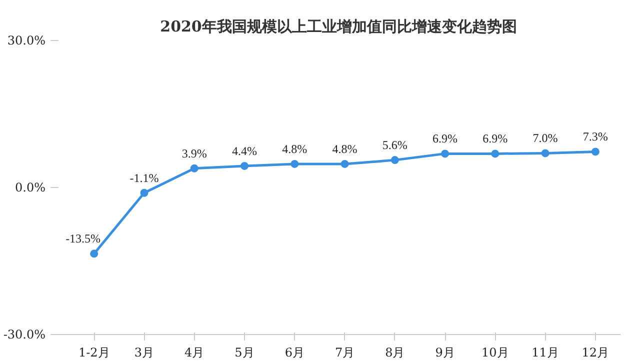 This screenshot has height=362, width=640. I want to click on x-tick-label: 10月, so click(495, 353).